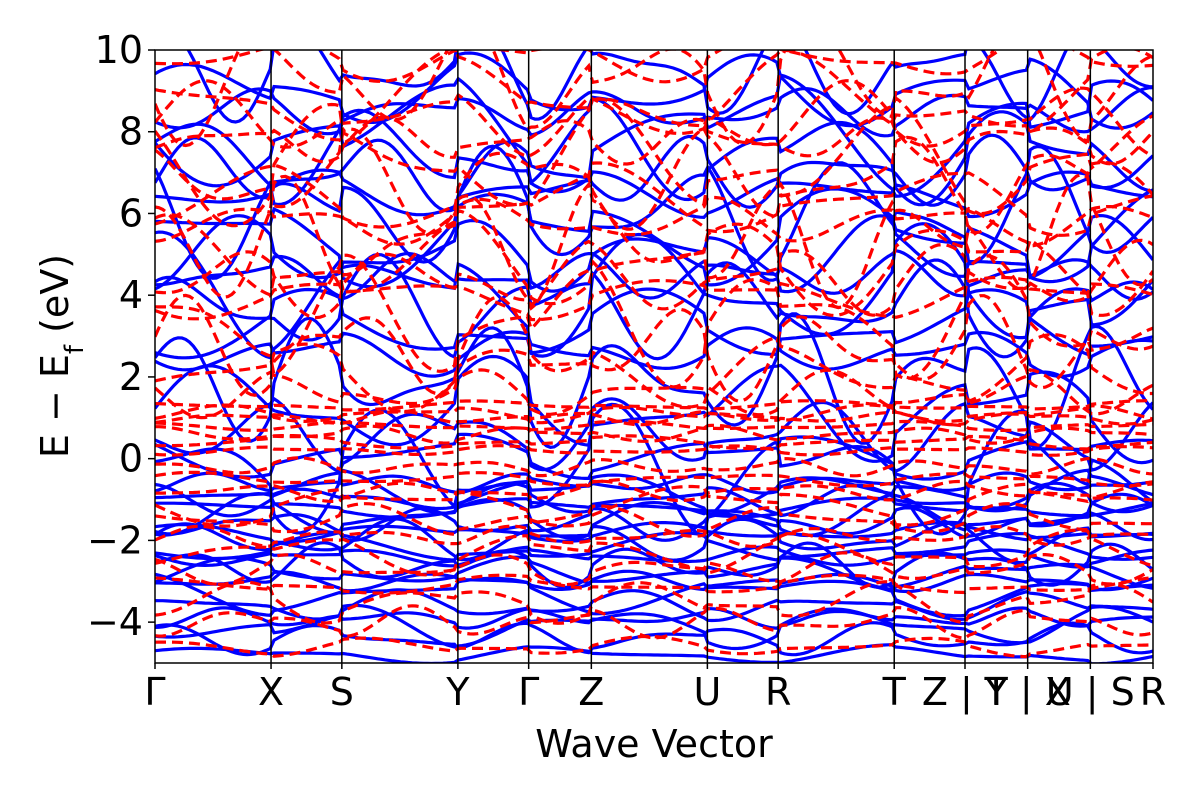 This screenshot has height=800, width=1200. What do you see at coordinates (55, 406) in the screenshot?
I see `y-axis-label-main: E − E` at bounding box center [55, 406].